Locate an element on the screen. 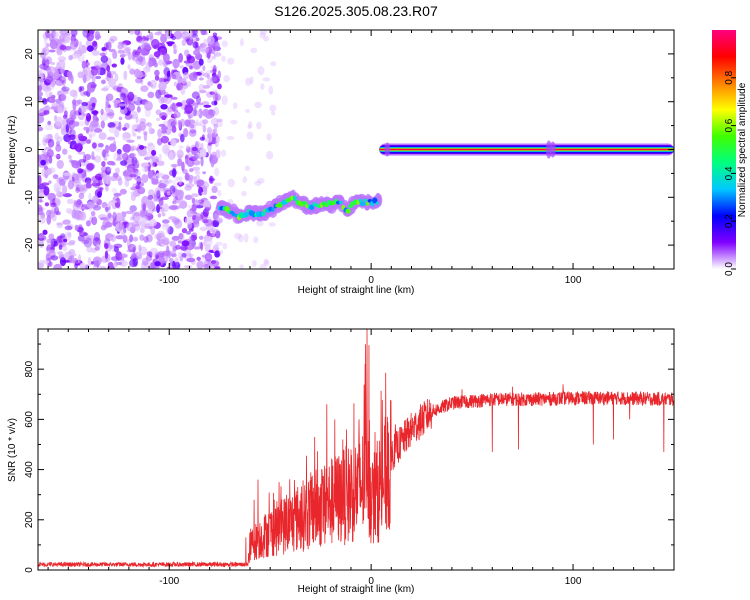 This screenshot has height=600, width=750. spectrogram-y-tick-label: -10 is located at coordinates (29, 197).